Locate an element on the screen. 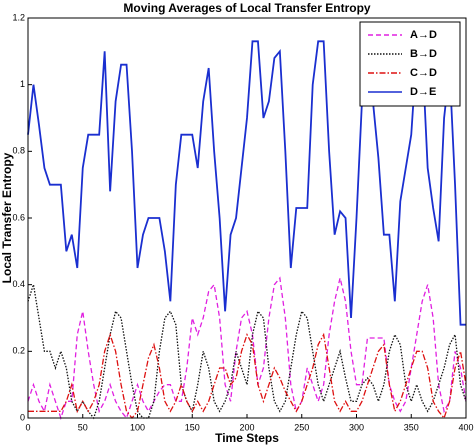  x-tick-label: 150 is located at coordinates (192, 427).